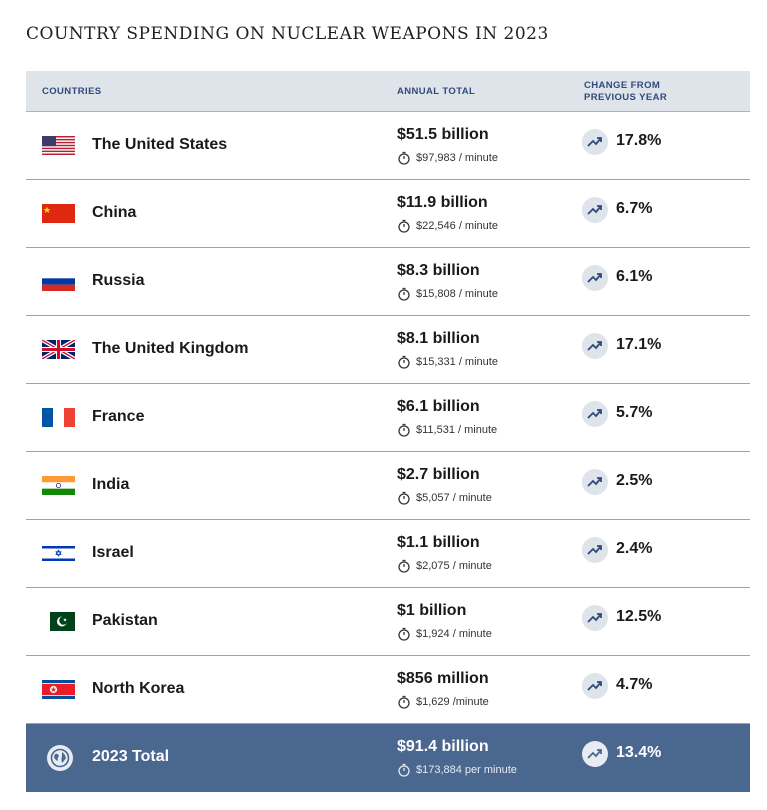 Image resolution: width=767 pixels, height=810 pixels. What do you see at coordinates (457, 226) in the screenshot?
I see `per-minute-text: $22,546 / minute` at bounding box center [457, 226].